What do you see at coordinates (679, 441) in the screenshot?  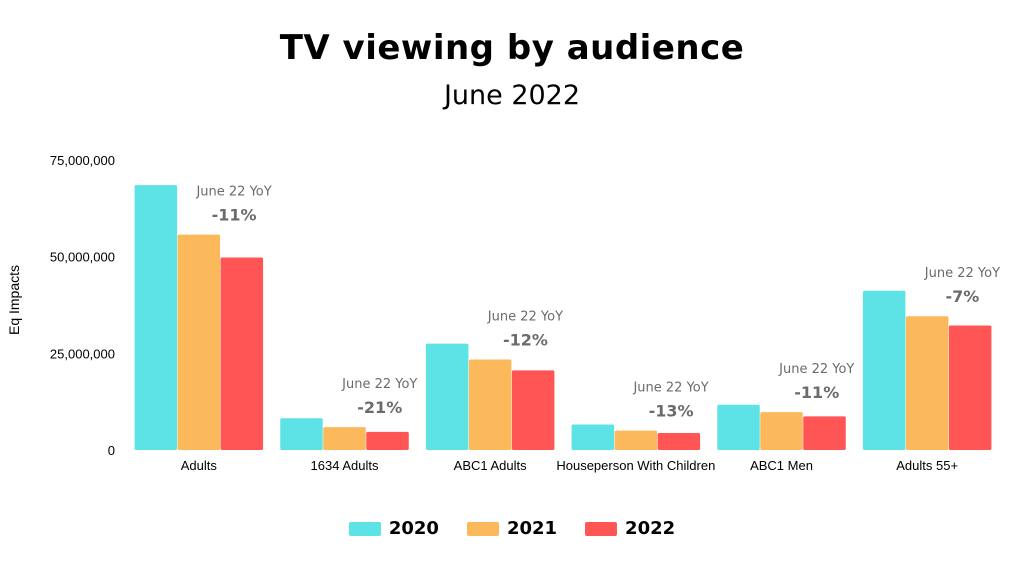 I see `bar-houseperson-with-children-2022` at bounding box center [679, 441].